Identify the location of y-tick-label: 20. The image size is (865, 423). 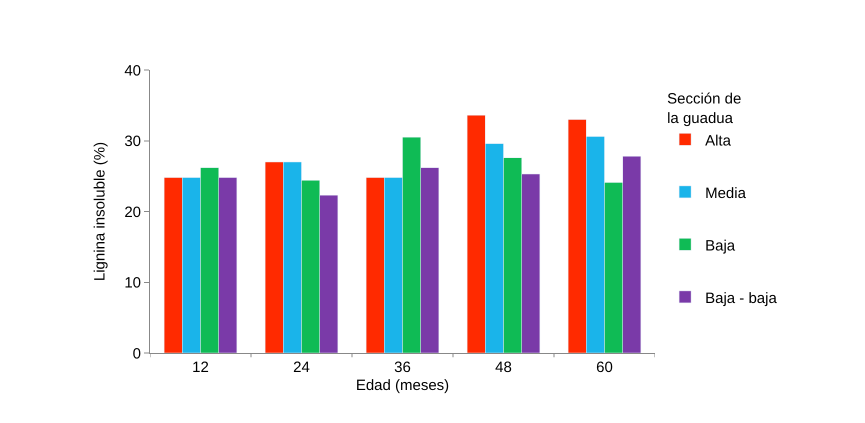
(132, 212).